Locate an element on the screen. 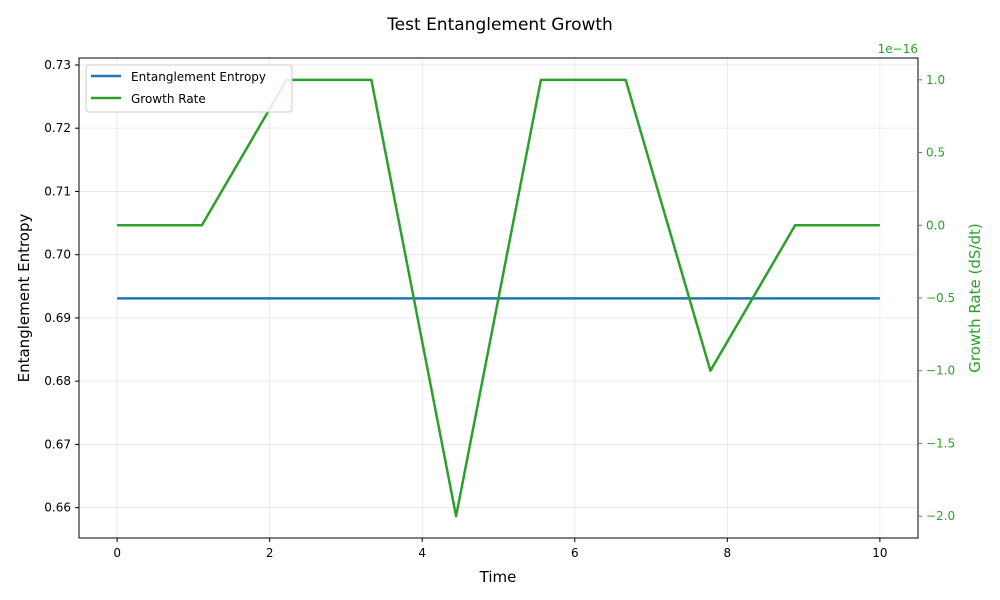  x-tick-label: 10 is located at coordinates (879, 553).